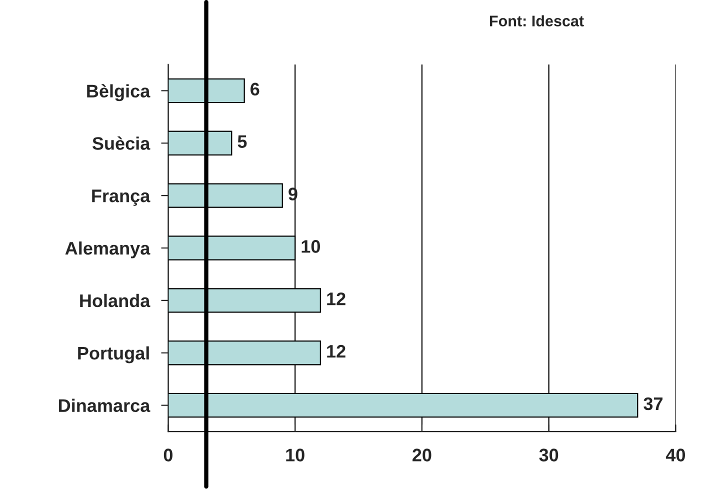 The height and width of the screenshot is (496, 725). What do you see at coordinates (121, 143) in the screenshot?
I see `y-tick-label: Suècia` at bounding box center [121, 143].